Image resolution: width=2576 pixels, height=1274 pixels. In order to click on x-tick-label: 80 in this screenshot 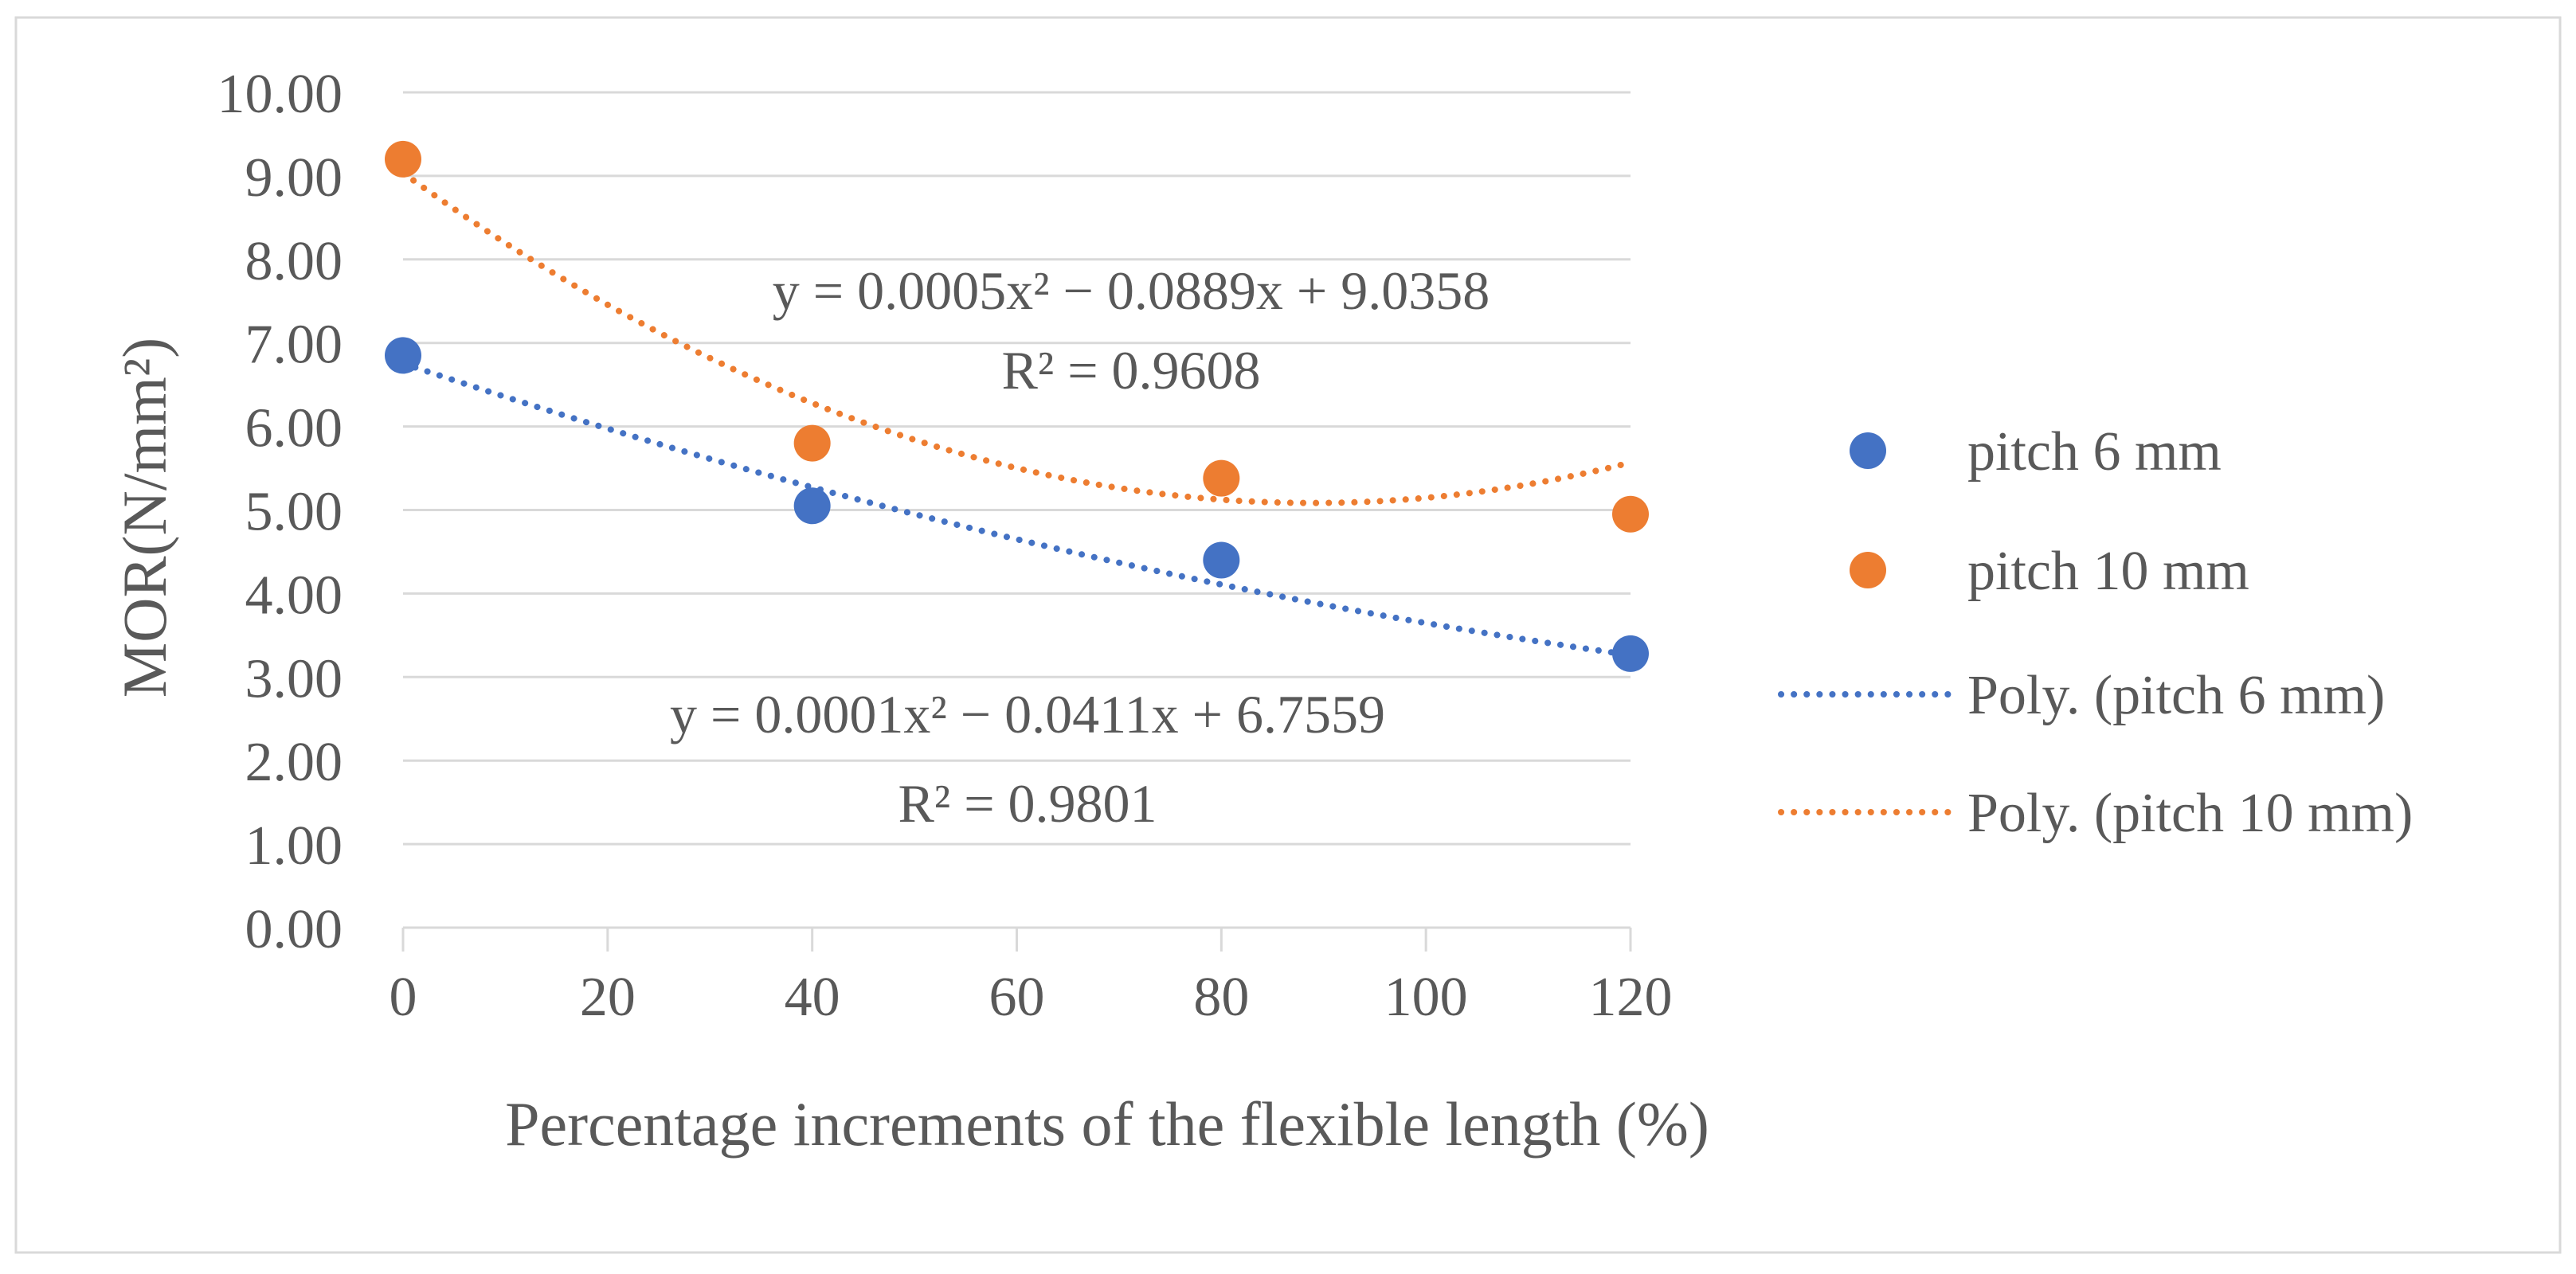, I will do `click(1221, 997)`.